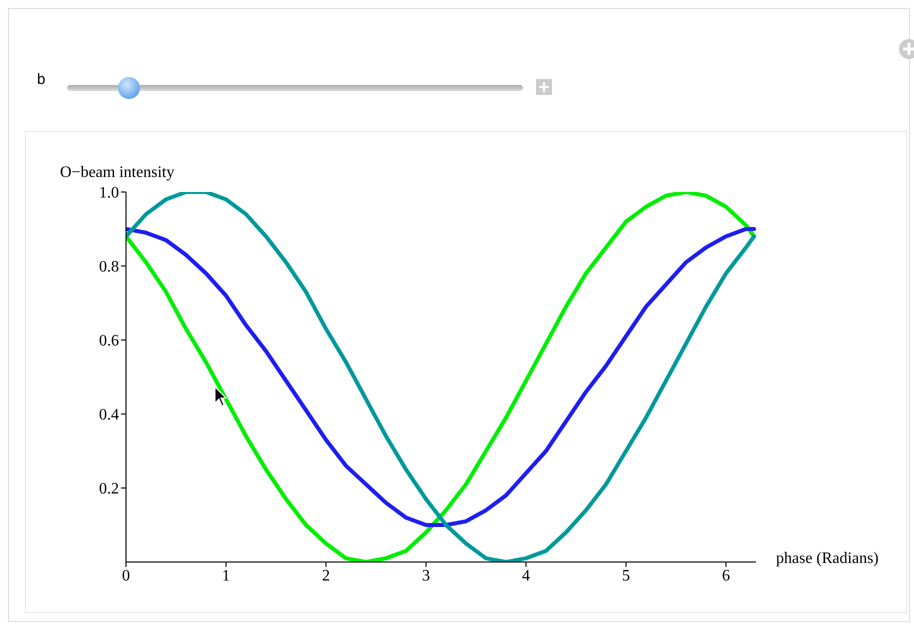 This screenshot has width=914, height=629. I want to click on y-axis-title: O−beam intensity, so click(117, 173).